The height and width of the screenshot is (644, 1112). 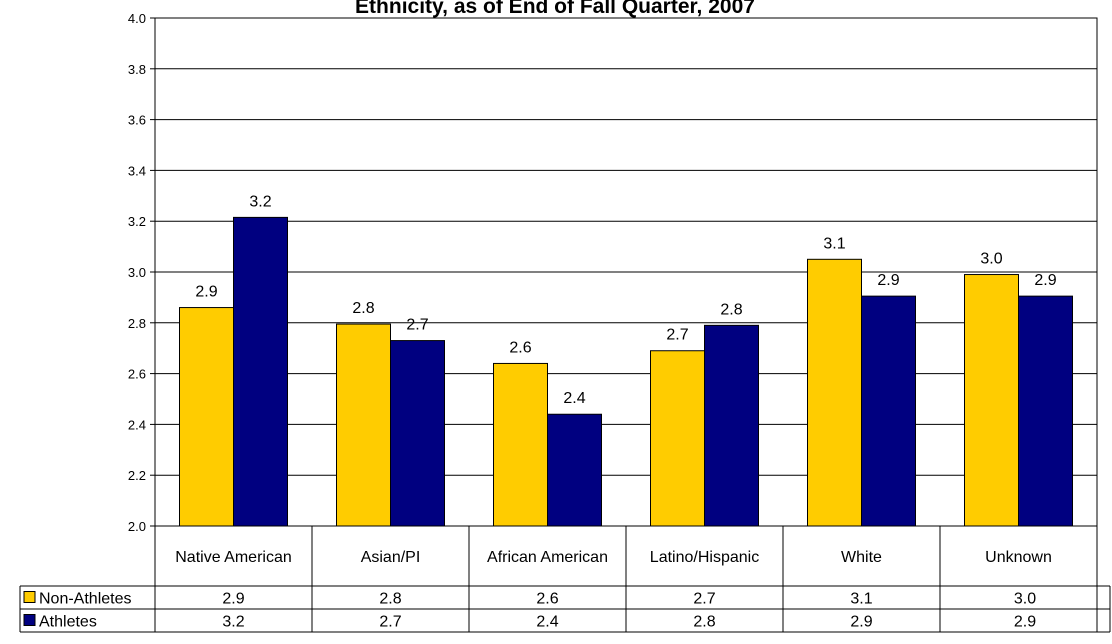 I want to click on table-cell: 3.0, so click(x=1025, y=599).